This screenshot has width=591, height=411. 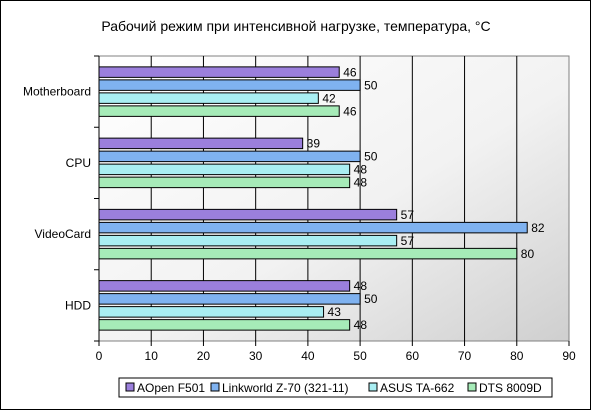 I want to click on x-tick-label: 0, so click(x=99, y=356).